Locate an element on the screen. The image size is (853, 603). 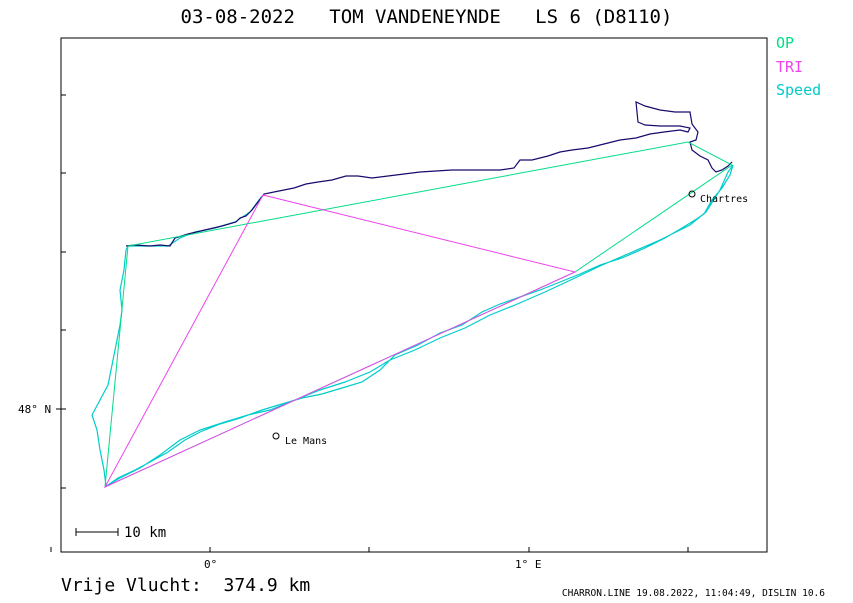
legend-op: OP is located at coordinates (785, 43).